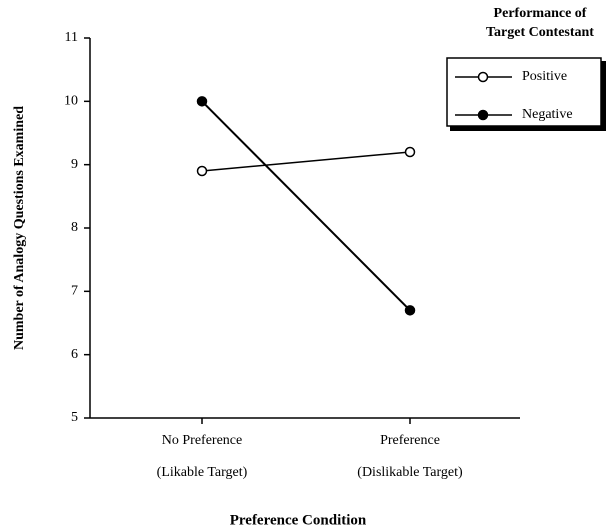 The height and width of the screenshot is (531, 611). Describe the element at coordinates (71, 101) in the screenshot. I see `y-tick-label: 10` at that location.